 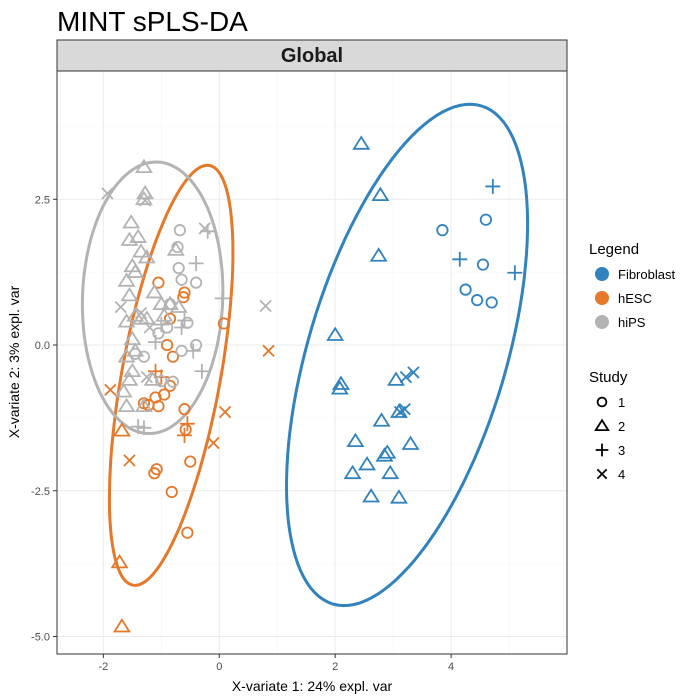 What do you see at coordinates (632, 361) in the screenshot?
I see `legend: Legend Fibroblast hESC hiPS Study 1 2 3 4` at bounding box center [632, 361].